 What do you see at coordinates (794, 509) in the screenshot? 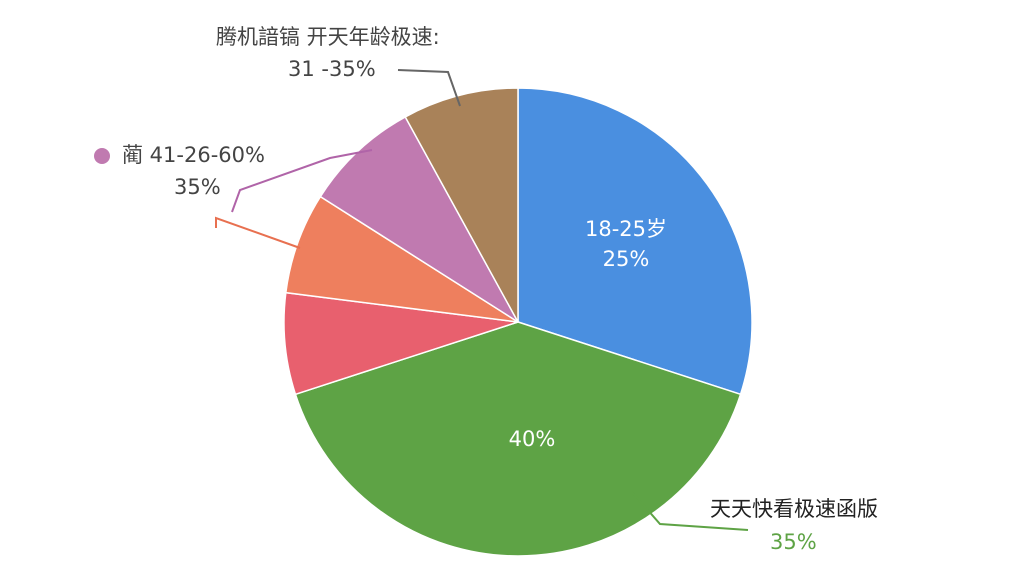
I see `annotation: 天天快看极速函版` at bounding box center [794, 509].